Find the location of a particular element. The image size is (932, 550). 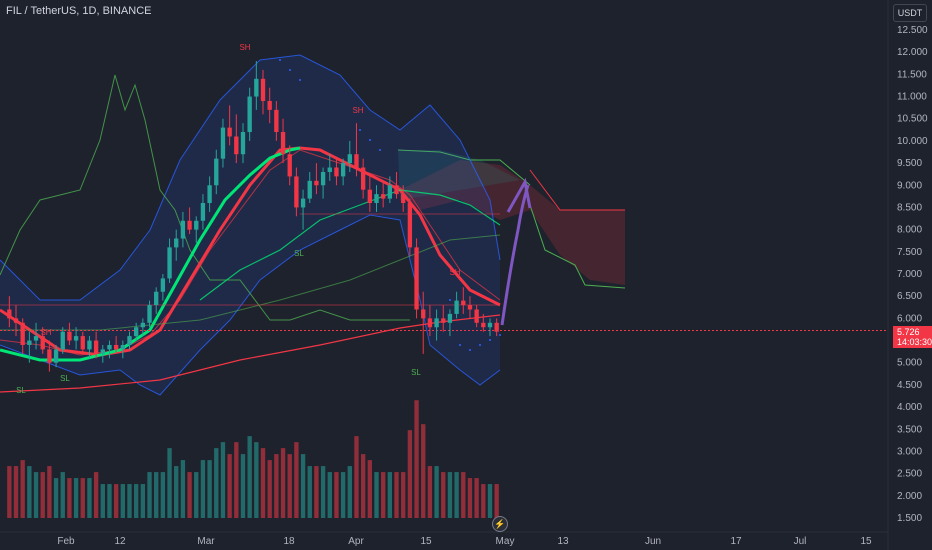

ichimoku-cloud is located at coordinates (512, 222).